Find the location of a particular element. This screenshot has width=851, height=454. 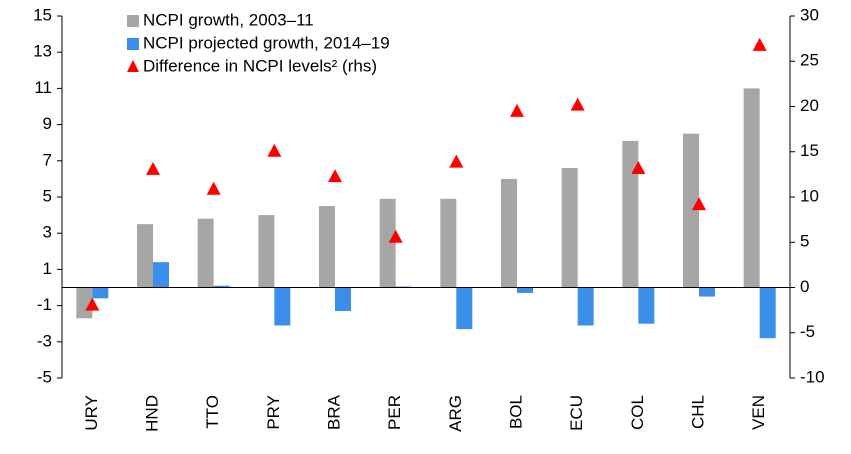

legend-label: NCPI growth, 2003–11 is located at coordinates (228, 19).